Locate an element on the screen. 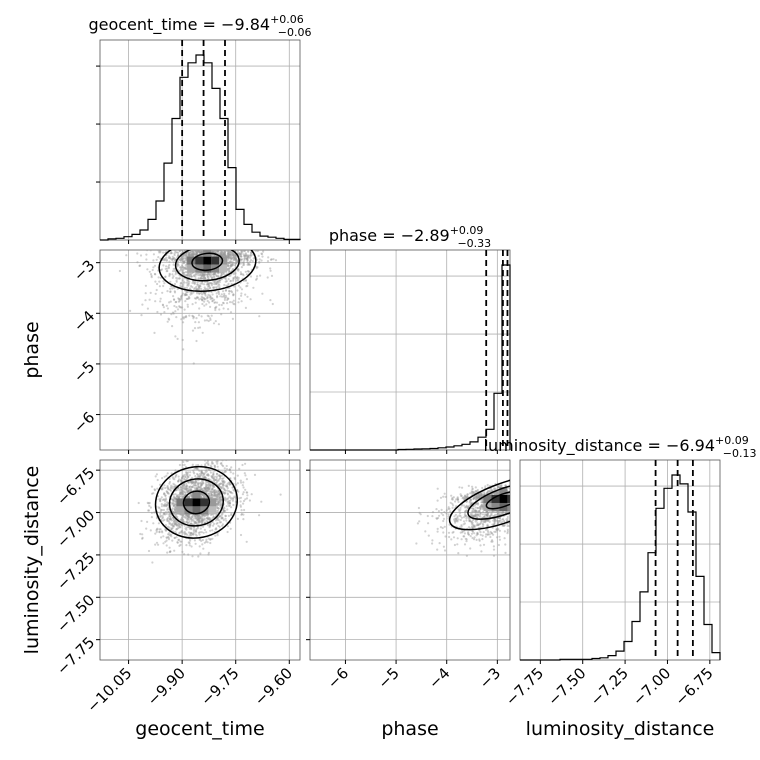  frame-geocent_time-luminosity_distance is located at coordinates (200, 560).